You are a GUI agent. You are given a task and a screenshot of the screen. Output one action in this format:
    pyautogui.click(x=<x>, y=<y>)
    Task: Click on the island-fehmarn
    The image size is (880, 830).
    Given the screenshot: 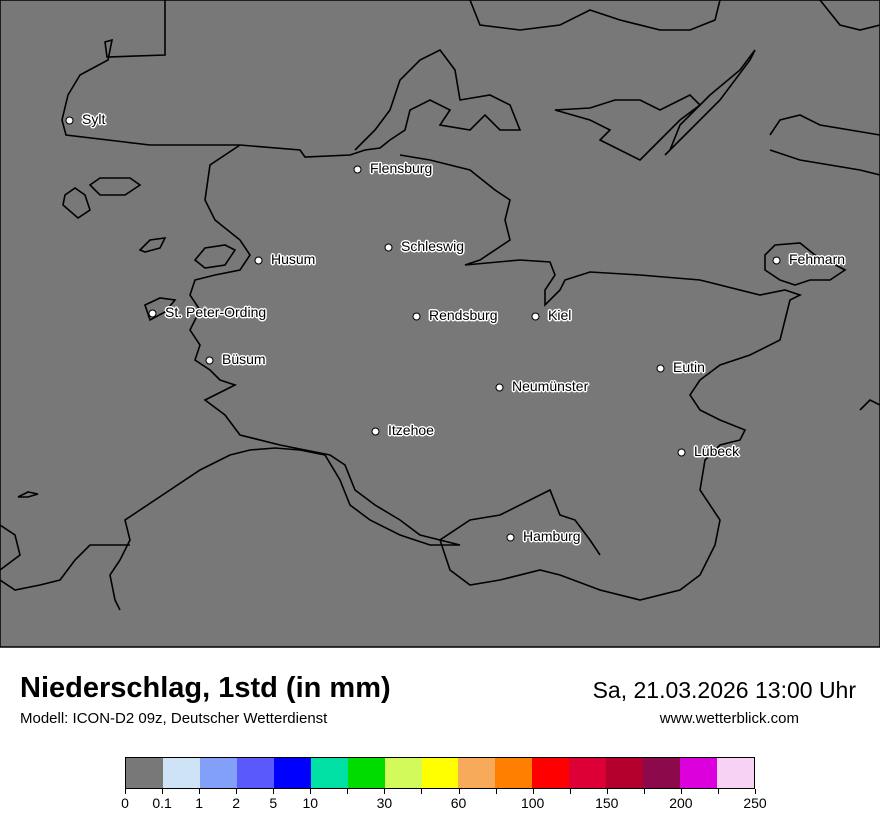 What is the action you would take?
    pyautogui.click(x=805, y=264)
    